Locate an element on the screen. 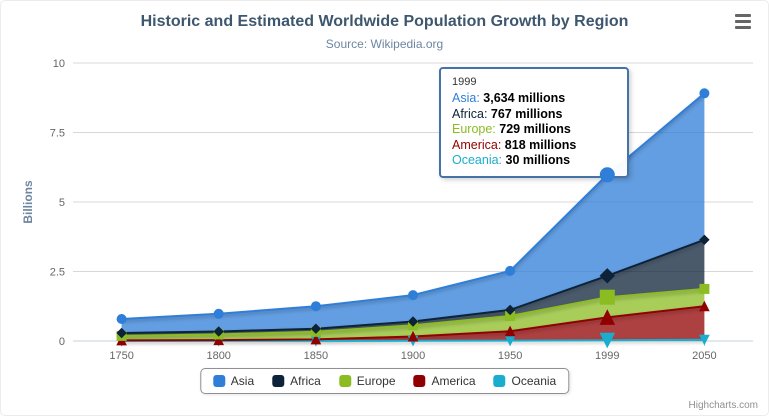 The height and width of the screenshot is (416, 769). tooltip-series-name: Oceania: is located at coordinates (479, 160).